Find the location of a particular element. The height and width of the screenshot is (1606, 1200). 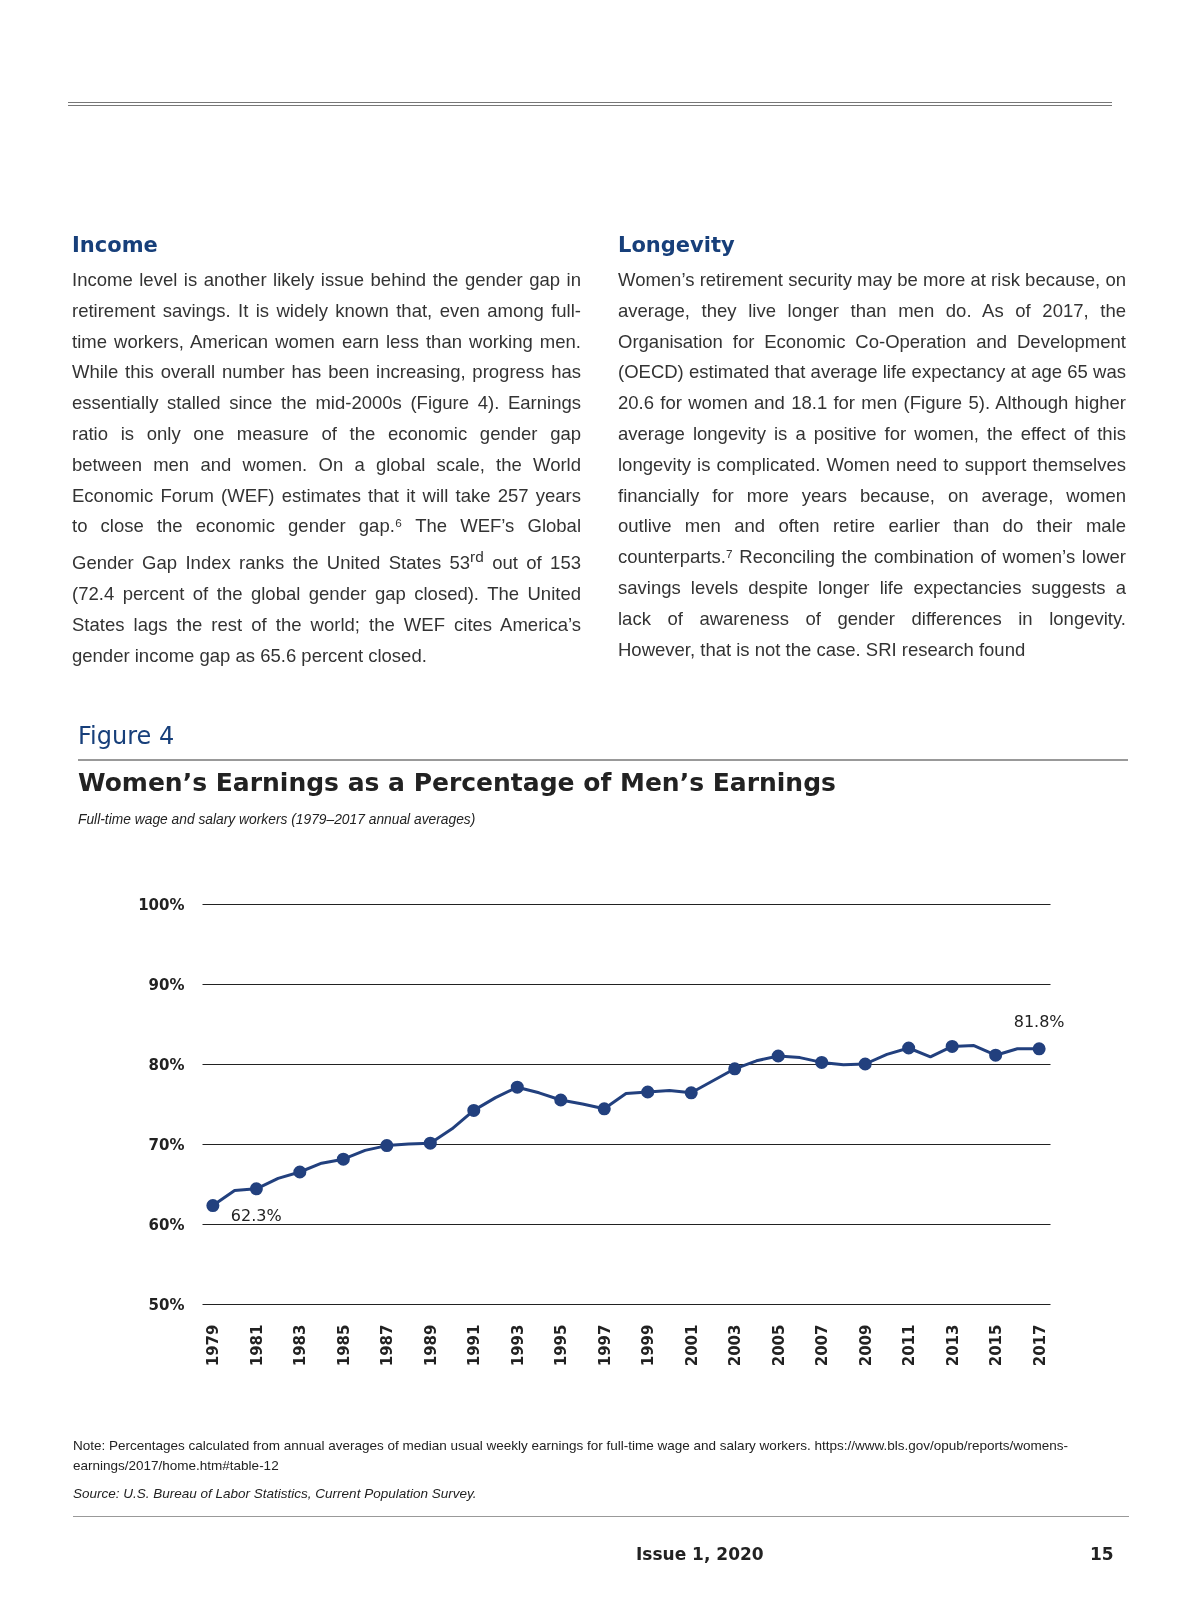

caption: Figure 4 is located at coordinates (126, 736).